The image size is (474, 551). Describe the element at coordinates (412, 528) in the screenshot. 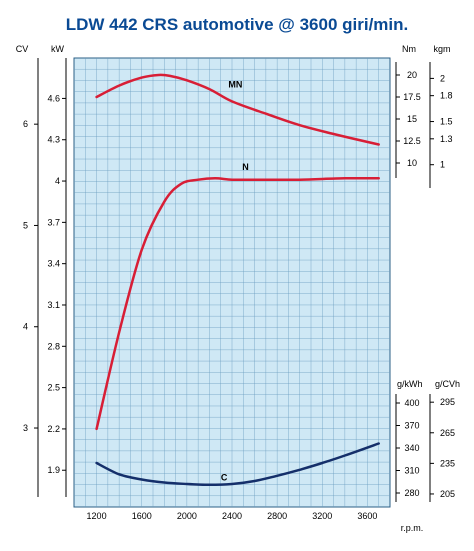

I see `x-axis-label: r.p.m.` at that location.